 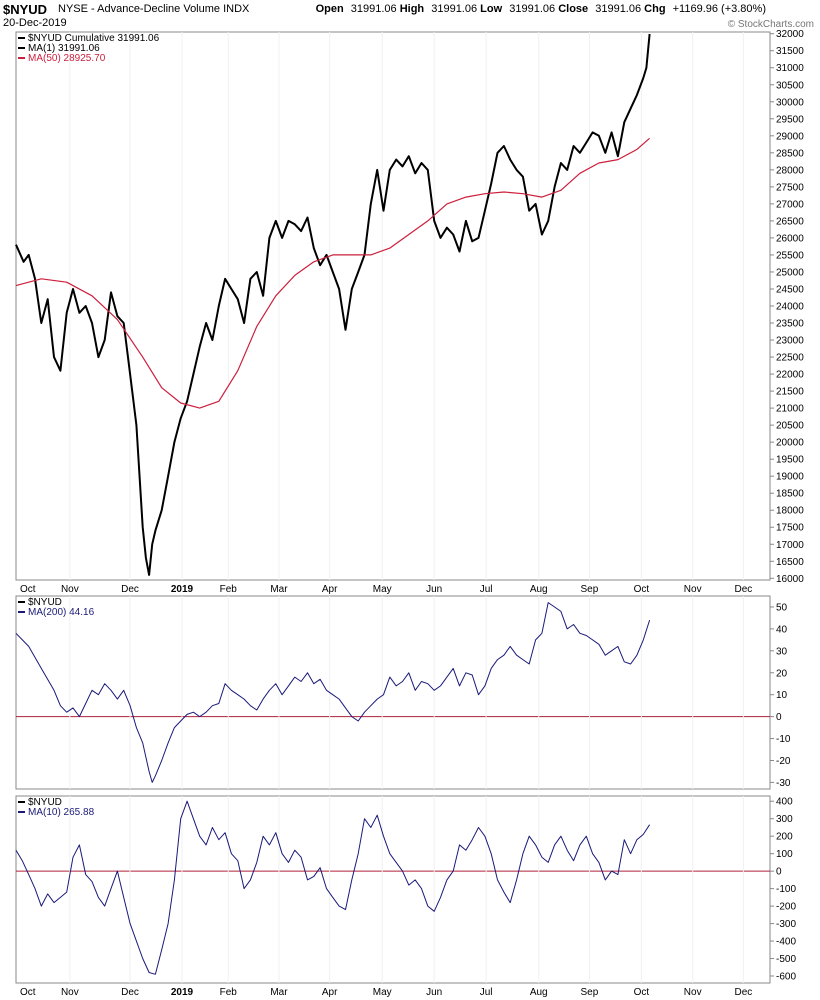 I want to click on y-tick-label: 10, so click(x=782, y=695).